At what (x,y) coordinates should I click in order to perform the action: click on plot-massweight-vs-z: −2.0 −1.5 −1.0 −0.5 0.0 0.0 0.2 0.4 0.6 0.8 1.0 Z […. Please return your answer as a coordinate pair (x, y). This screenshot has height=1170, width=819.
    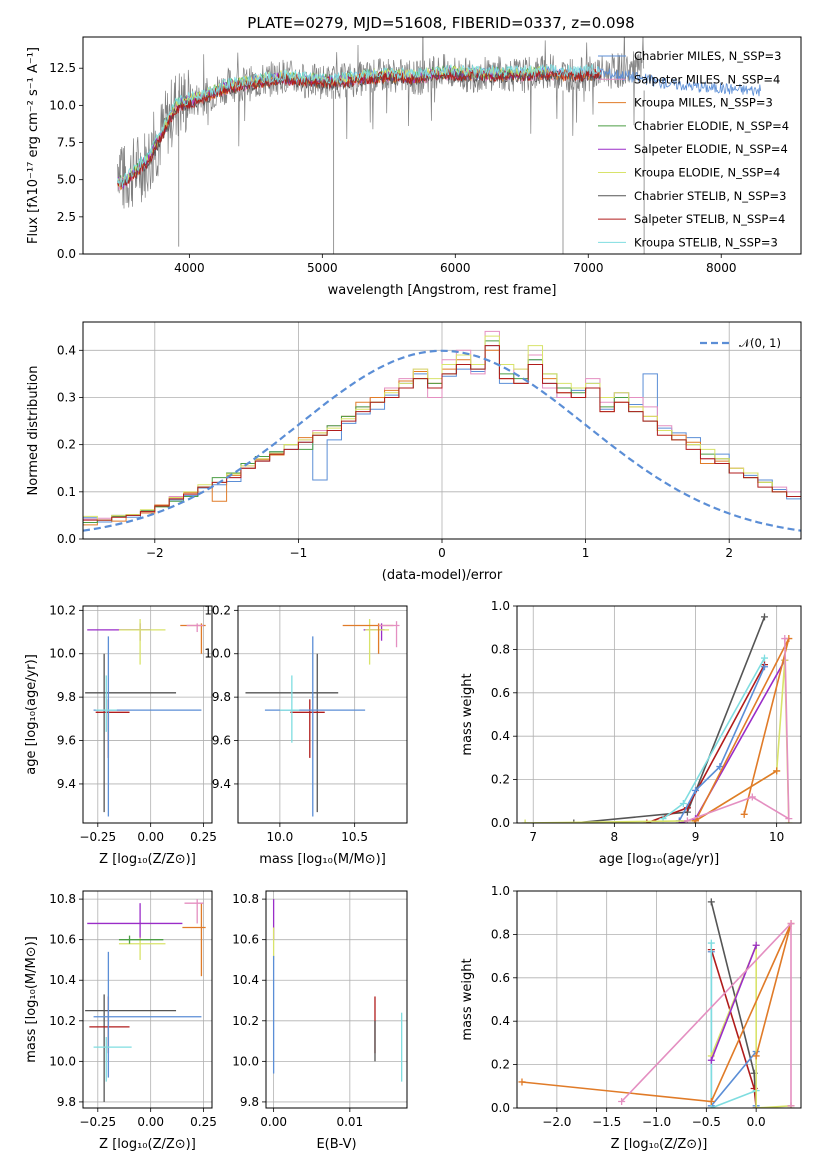
    Looking at the image, I should click on (631, 1018).